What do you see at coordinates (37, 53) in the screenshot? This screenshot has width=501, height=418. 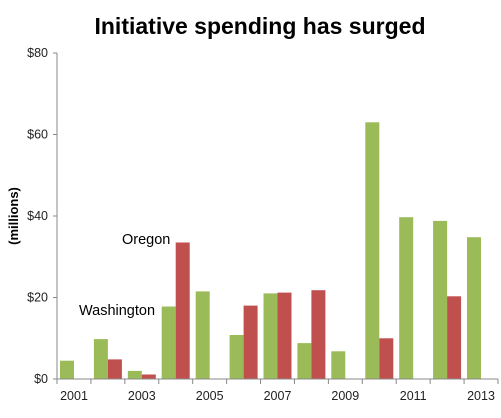 I see `y-tick-label: $80` at bounding box center [37, 53].